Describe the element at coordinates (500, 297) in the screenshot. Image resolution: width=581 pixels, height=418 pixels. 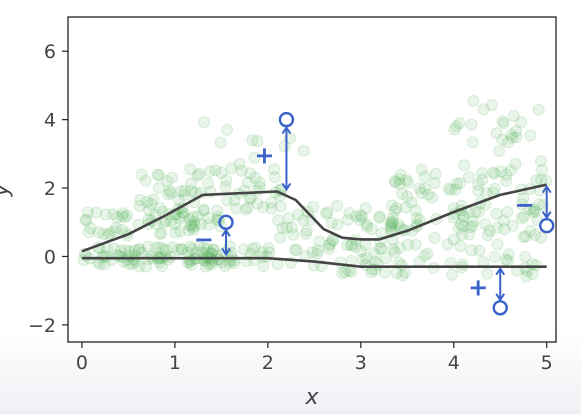
I see `residual-arrow-tail` at that location.